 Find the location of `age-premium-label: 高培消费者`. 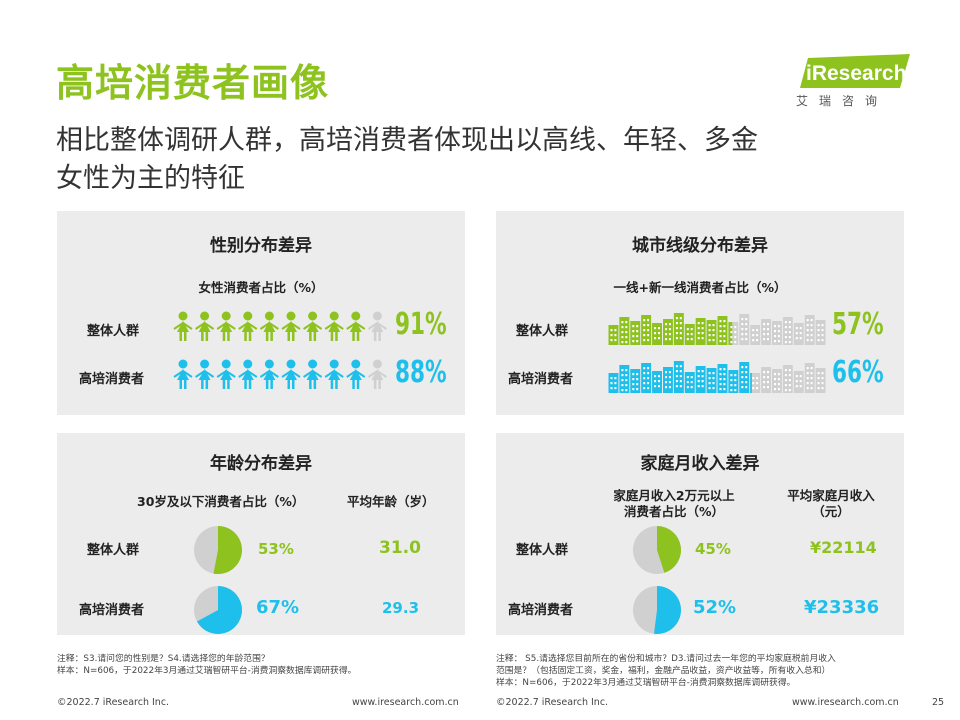

age-premium-label: 高培消费者 is located at coordinates (112, 610).